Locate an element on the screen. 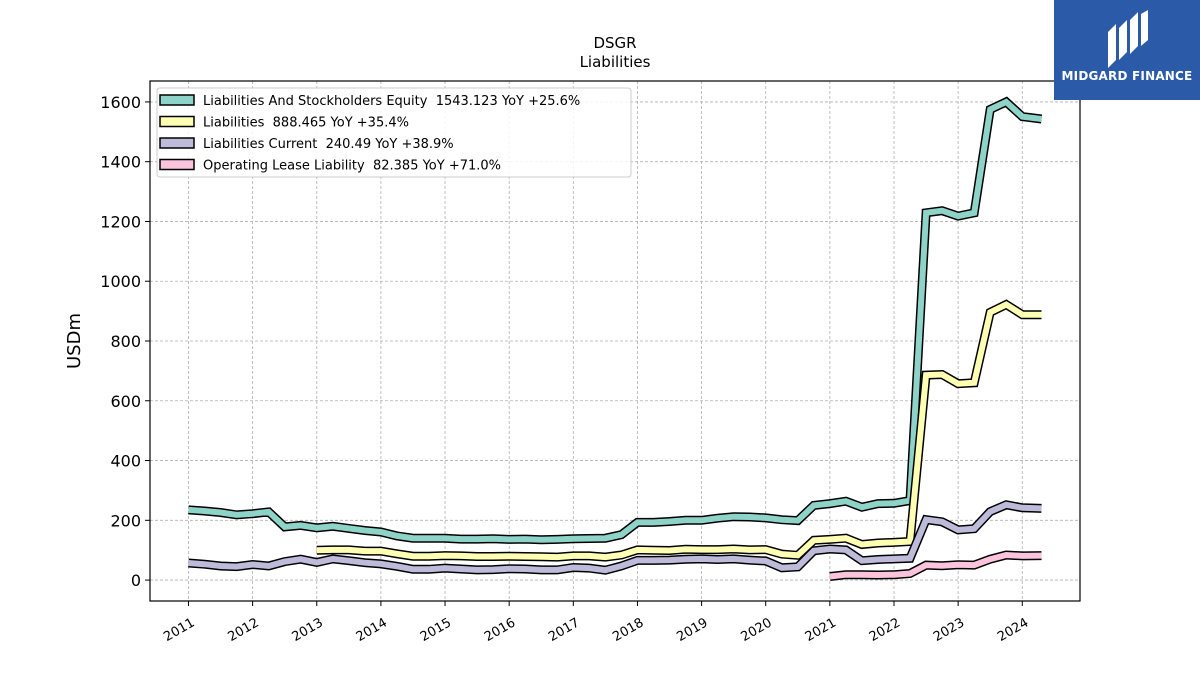  x-tick-label: 2017 is located at coordinates (564, 630).